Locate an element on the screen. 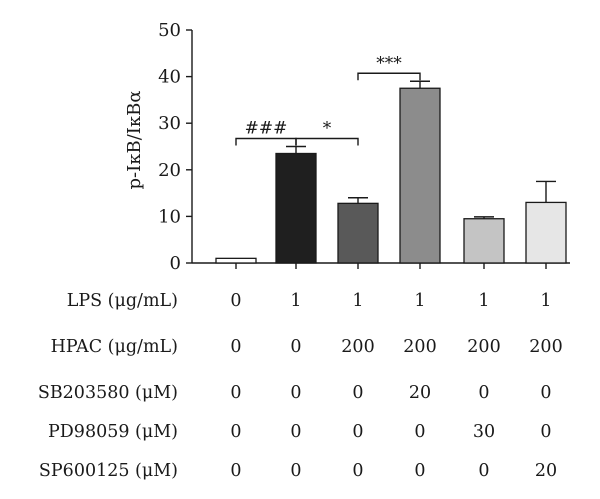 Image resolution: width=600 pixels, height=499 pixels. y-tick-label: 40 is located at coordinates (169, 77).